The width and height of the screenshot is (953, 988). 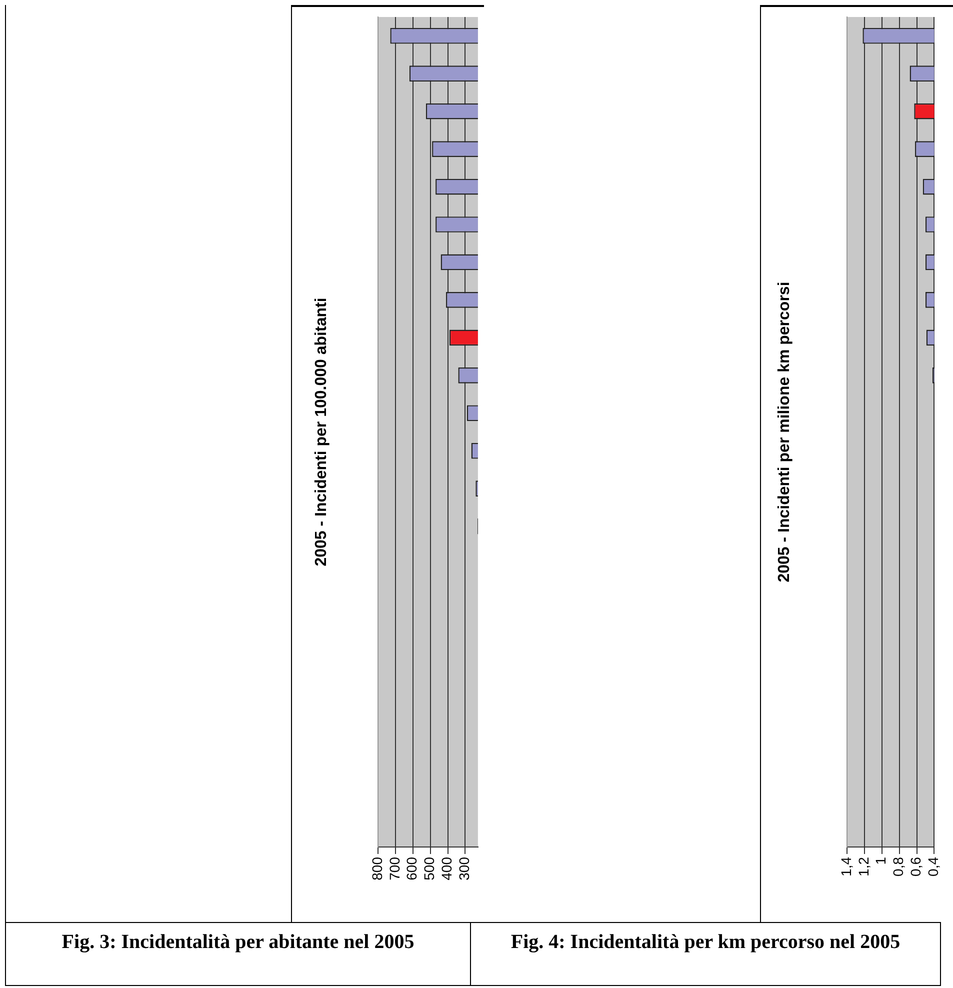 I want to click on y-axis-title: 2005 - Incidenti per 100.000 abitanti, so click(x=321, y=432).